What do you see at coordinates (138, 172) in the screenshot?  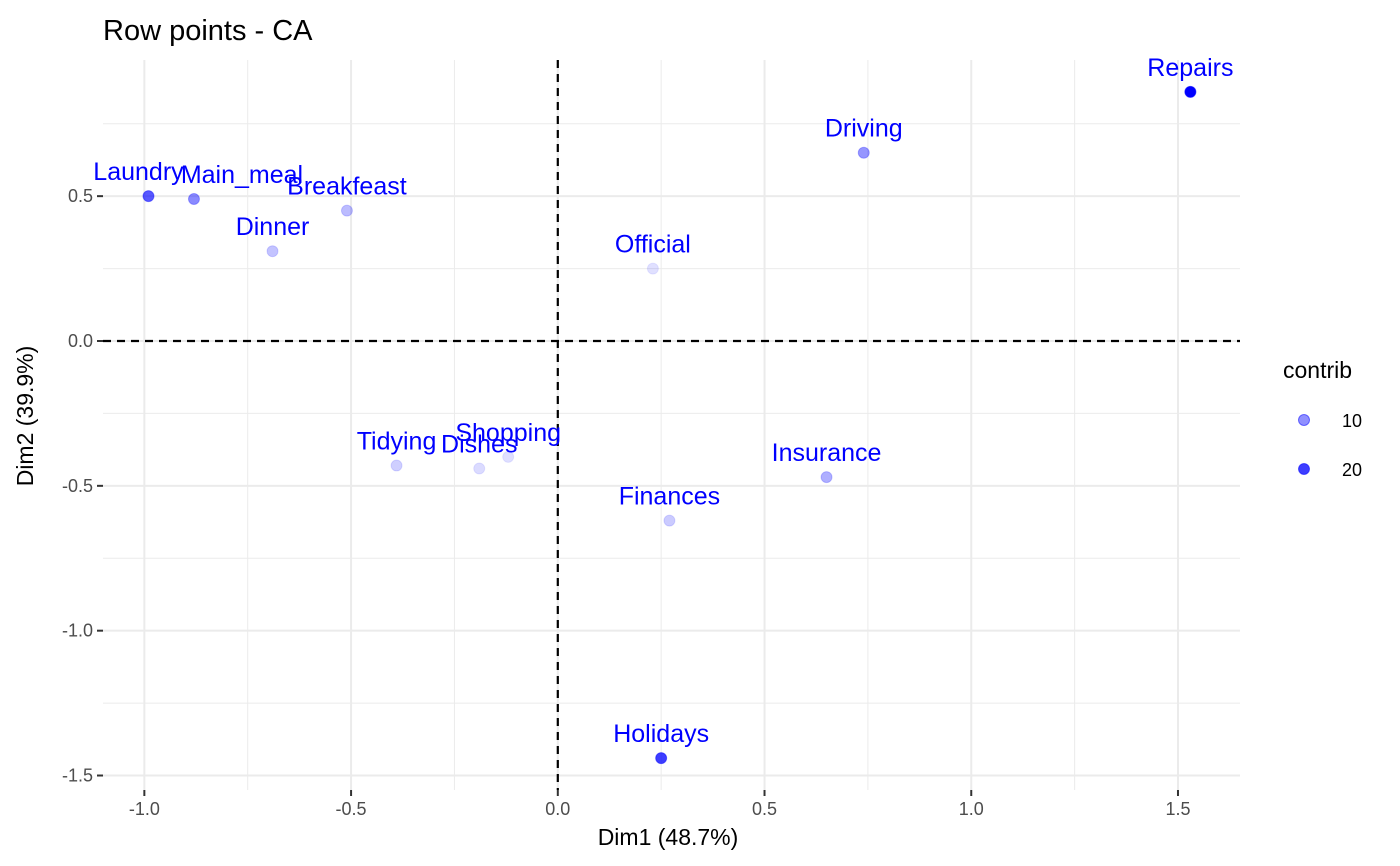 I see `point-label-laundry: Laundry` at bounding box center [138, 172].